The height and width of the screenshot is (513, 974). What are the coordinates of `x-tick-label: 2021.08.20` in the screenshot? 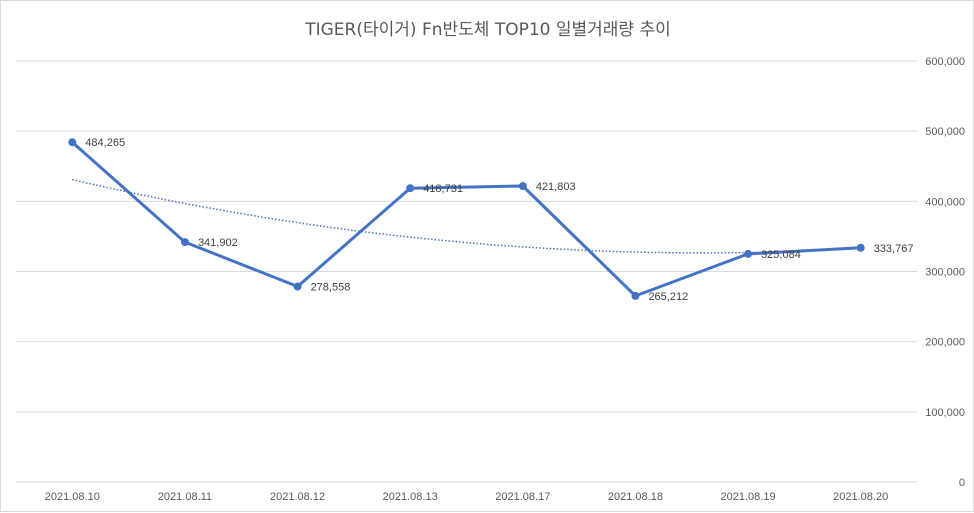 It's located at (860, 497).